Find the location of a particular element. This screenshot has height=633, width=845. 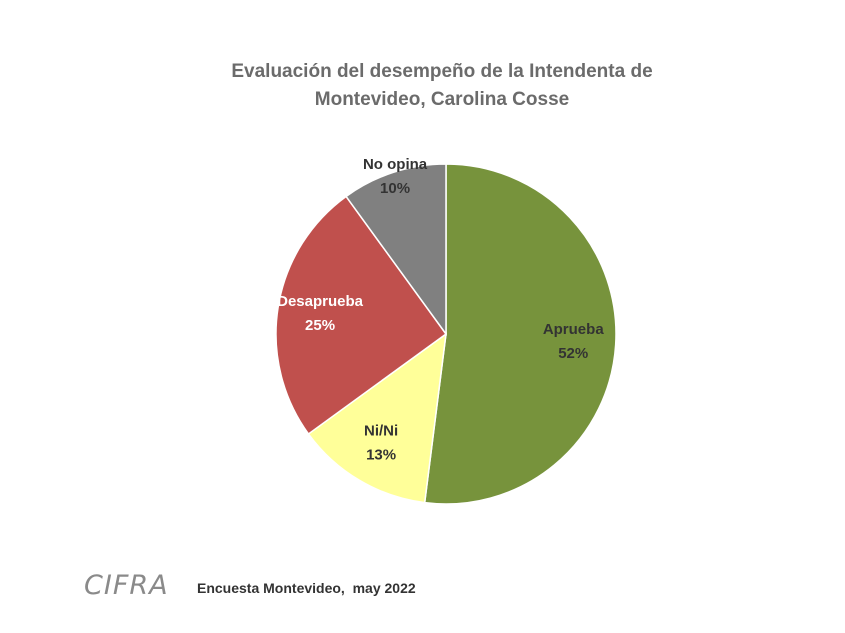

logo: CIFRA is located at coordinates (126, 585).